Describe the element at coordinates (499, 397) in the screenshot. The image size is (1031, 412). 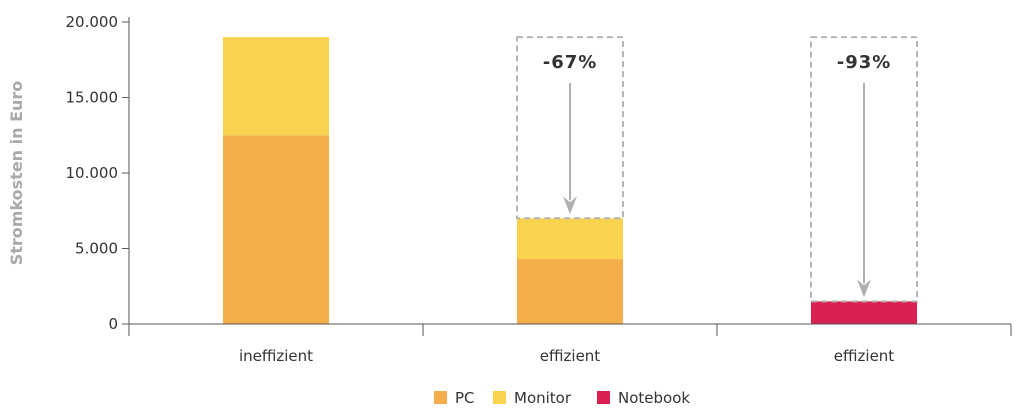
I see `legend-swatch-monitor` at that location.